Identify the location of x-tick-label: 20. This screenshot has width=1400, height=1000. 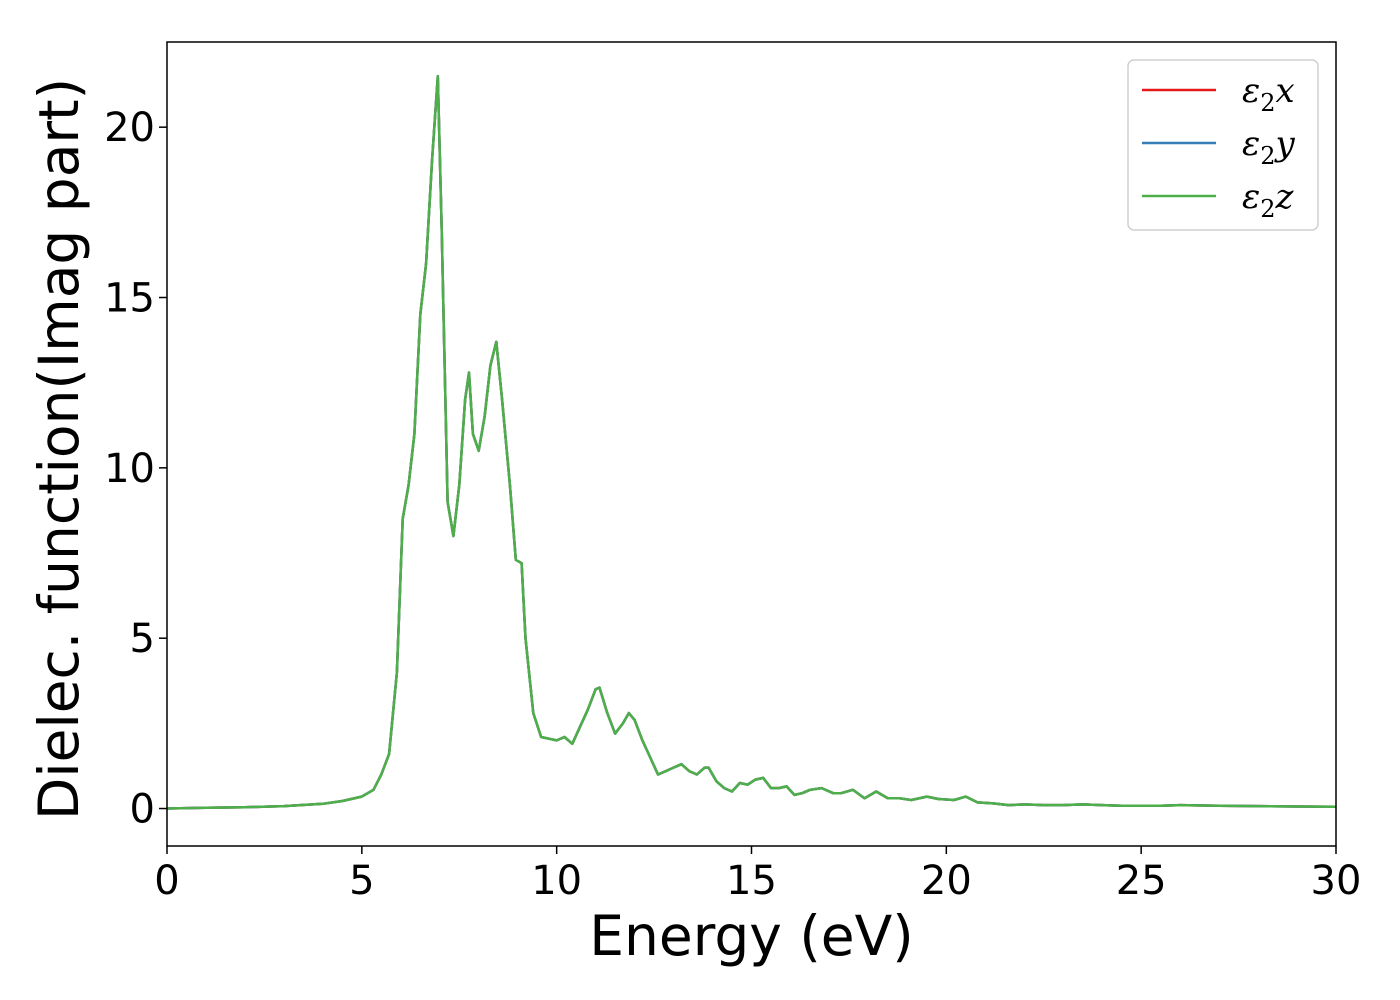
(946, 881).